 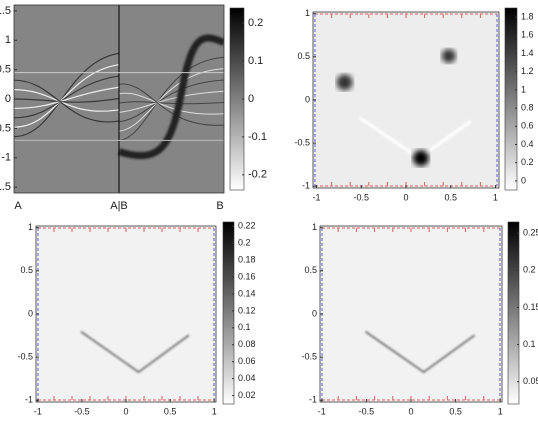 I want to click on x-category-label: B, so click(x=219, y=206).